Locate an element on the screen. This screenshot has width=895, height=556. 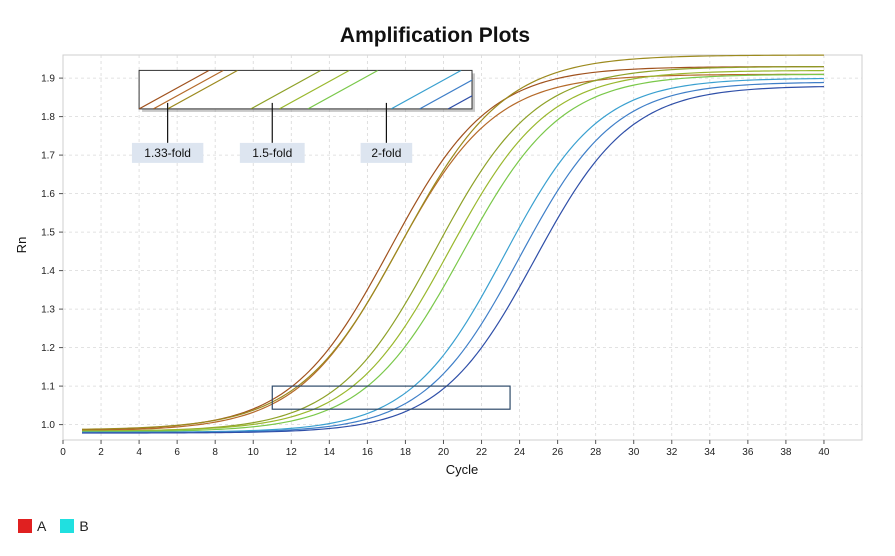
y-tick-label: 1.6 is located at coordinates (48, 194).